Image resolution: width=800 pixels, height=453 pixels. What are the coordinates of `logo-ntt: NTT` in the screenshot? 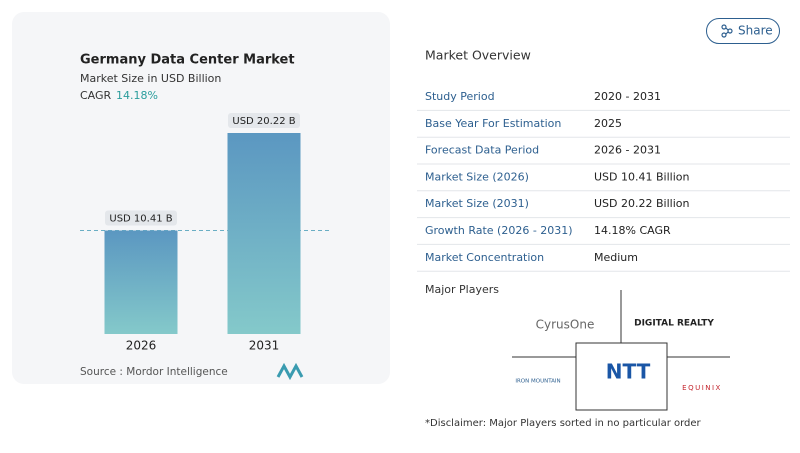 It's located at (628, 372).